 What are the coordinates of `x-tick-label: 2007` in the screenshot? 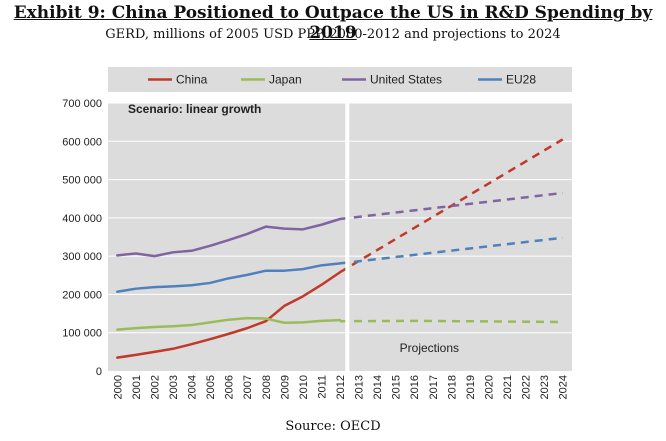 It's located at (248, 387).